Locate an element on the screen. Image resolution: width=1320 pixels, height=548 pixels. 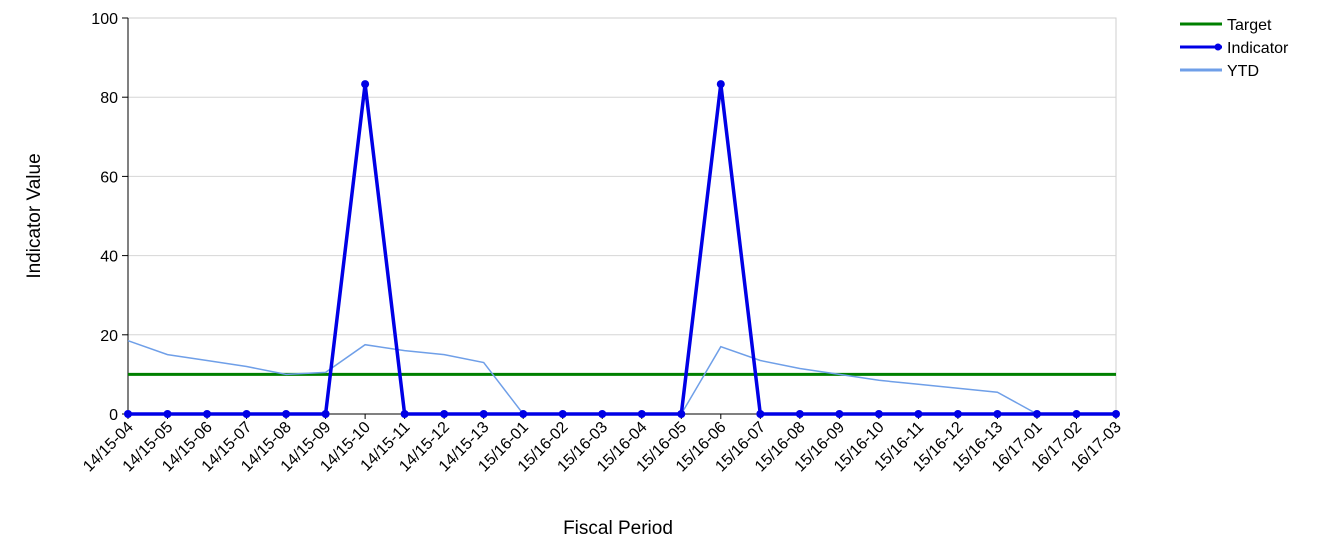
y-tick-labels: 0 20 40 60 80 100 is located at coordinates (104, 217).